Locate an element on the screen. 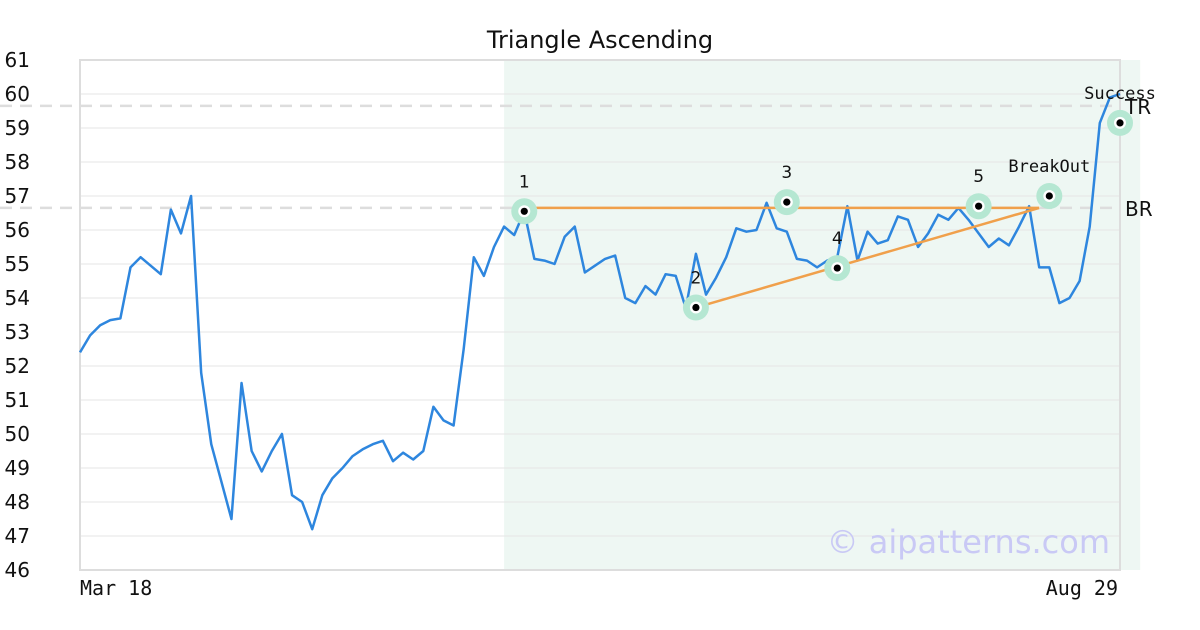  y-tick-label: 46 is located at coordinates (17, 570).